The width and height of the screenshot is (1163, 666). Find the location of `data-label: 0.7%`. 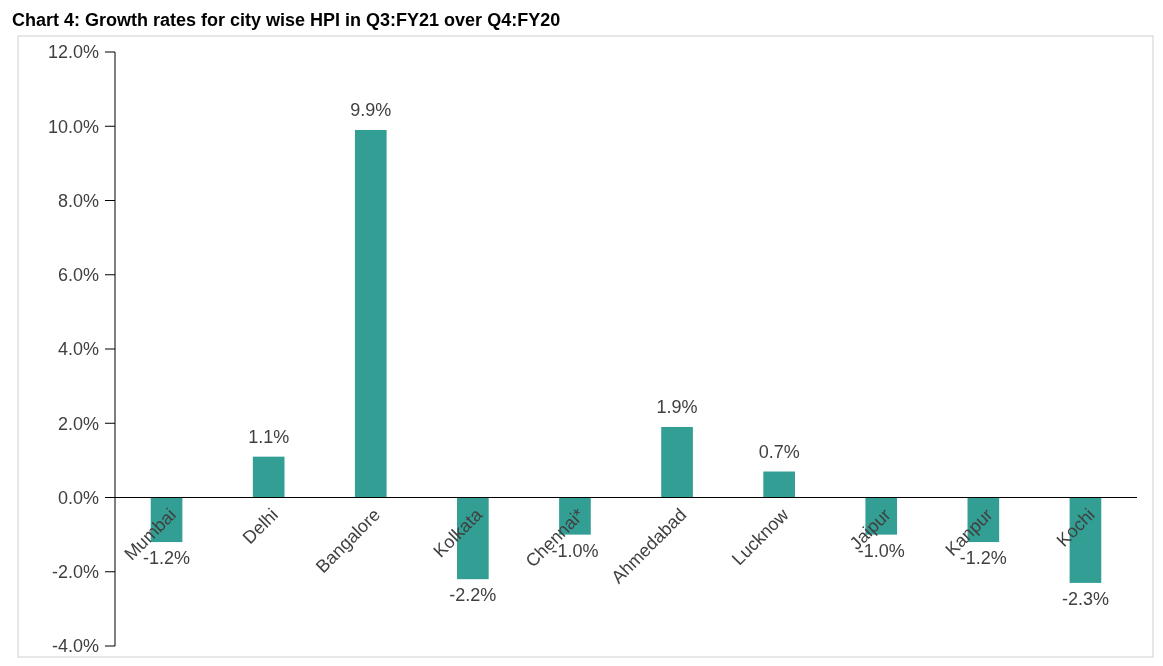

data-label: 0.7% is located at coordinates (779, 451).